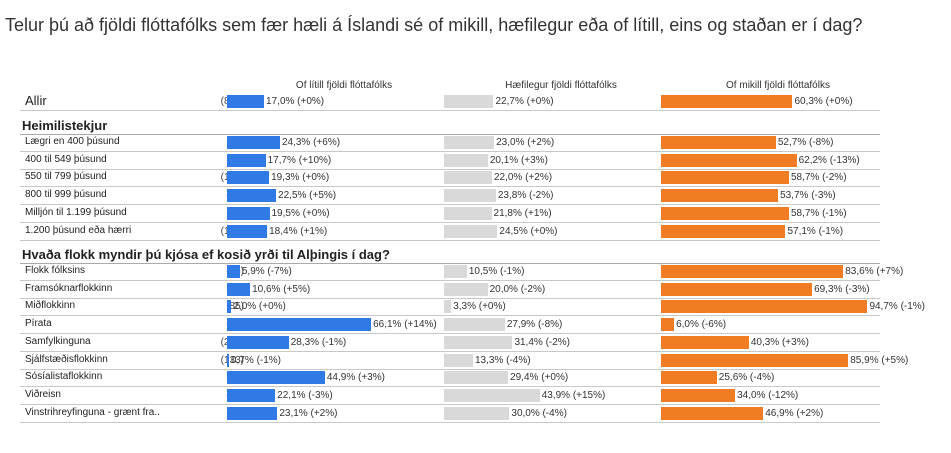 The width and height of the screenshot is (951, 453). Describe the element at coordinates (879, 360) in the screenshot. I see `value-label-mikill: 85,9% (+5%)` at that location.